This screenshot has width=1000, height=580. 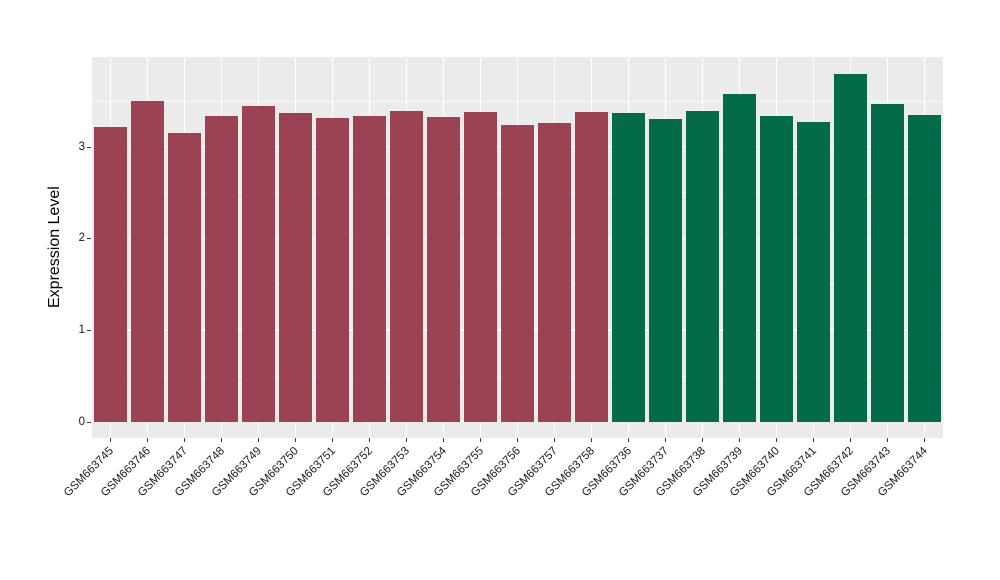 I want to click on bar-GSM663746, so click(x=147, y=261).